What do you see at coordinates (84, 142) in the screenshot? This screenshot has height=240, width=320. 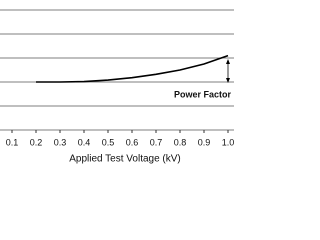 I see `x-tick-label: 0.4` at bounding box center [84, 142].